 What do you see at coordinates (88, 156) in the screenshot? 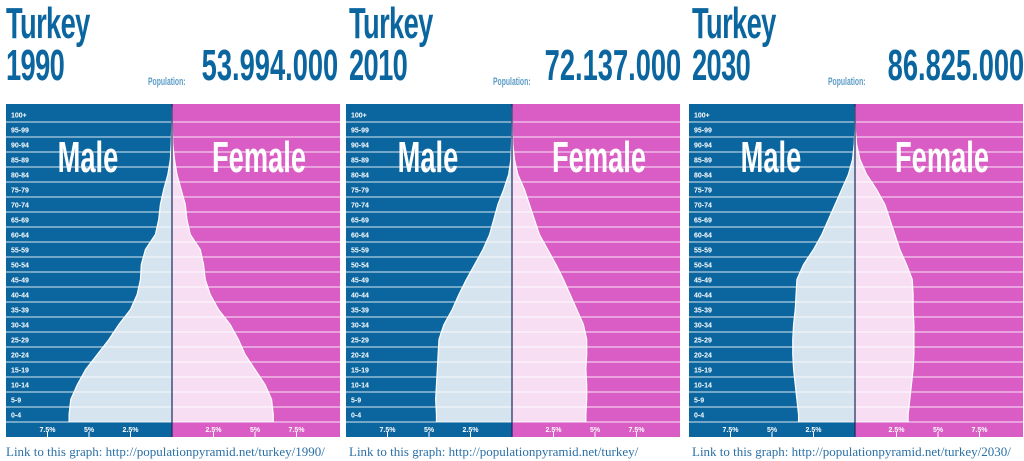
I see `male-label: Male` at bounding box center [88, 156].